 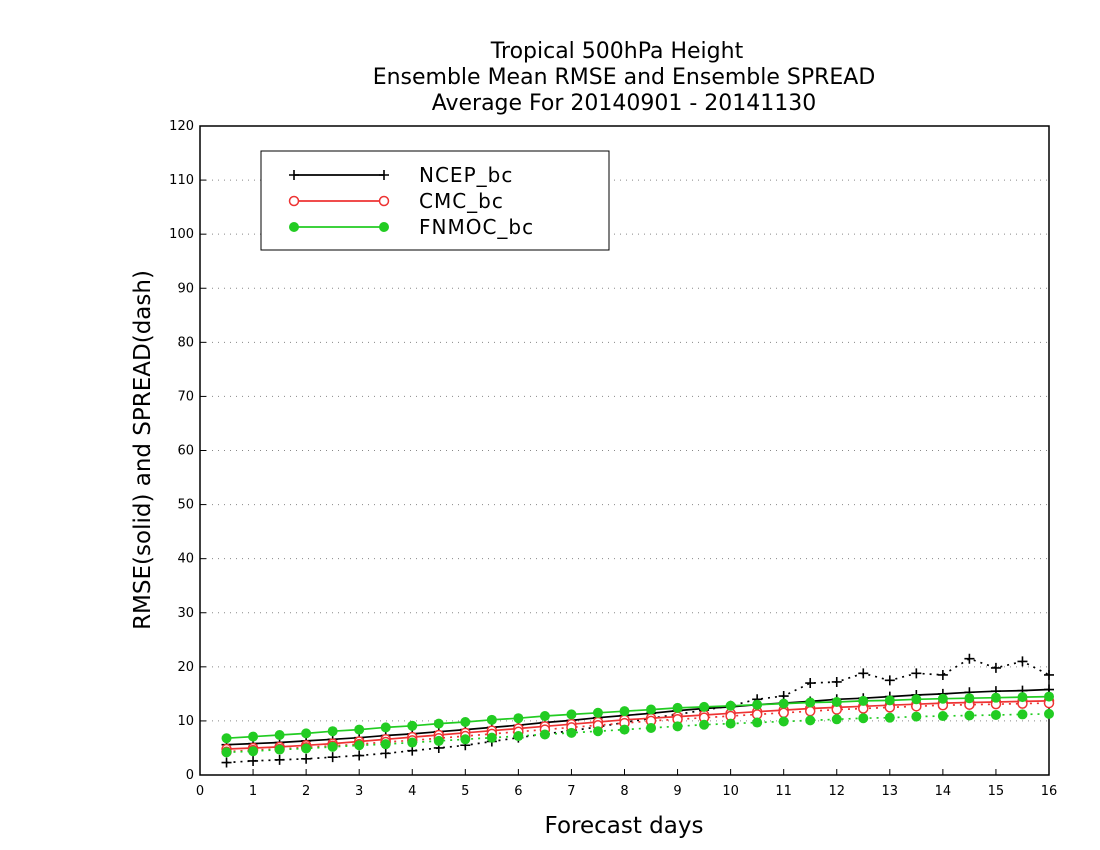 What do you see at coordinates (253, 791) in the screenshot?
I see `x-tick-label: 1` at bounding box center [253, 791].